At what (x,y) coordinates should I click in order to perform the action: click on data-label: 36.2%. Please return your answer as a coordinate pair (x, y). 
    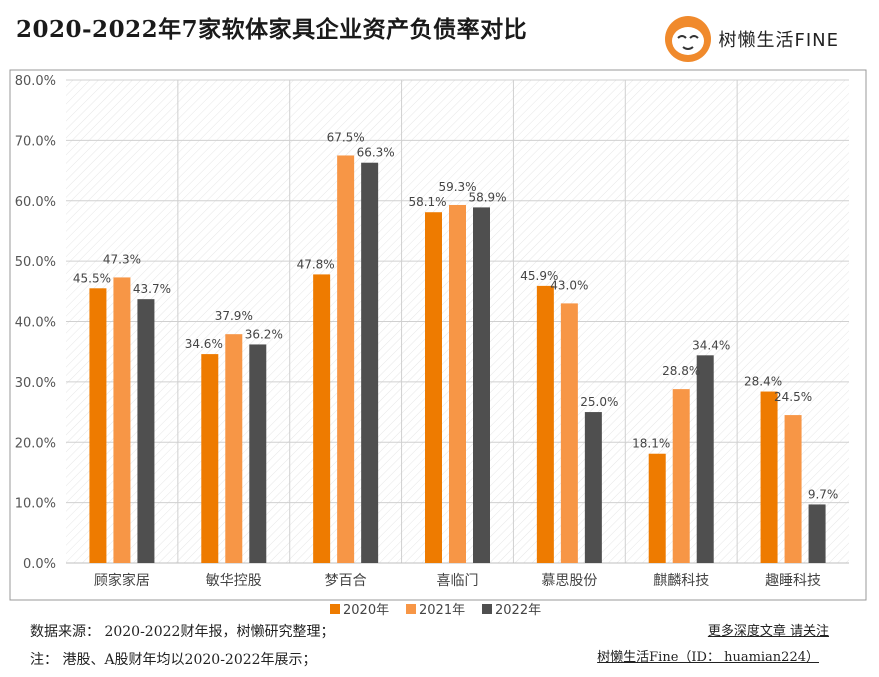
    Looking at the image, I should click on (264, 334).